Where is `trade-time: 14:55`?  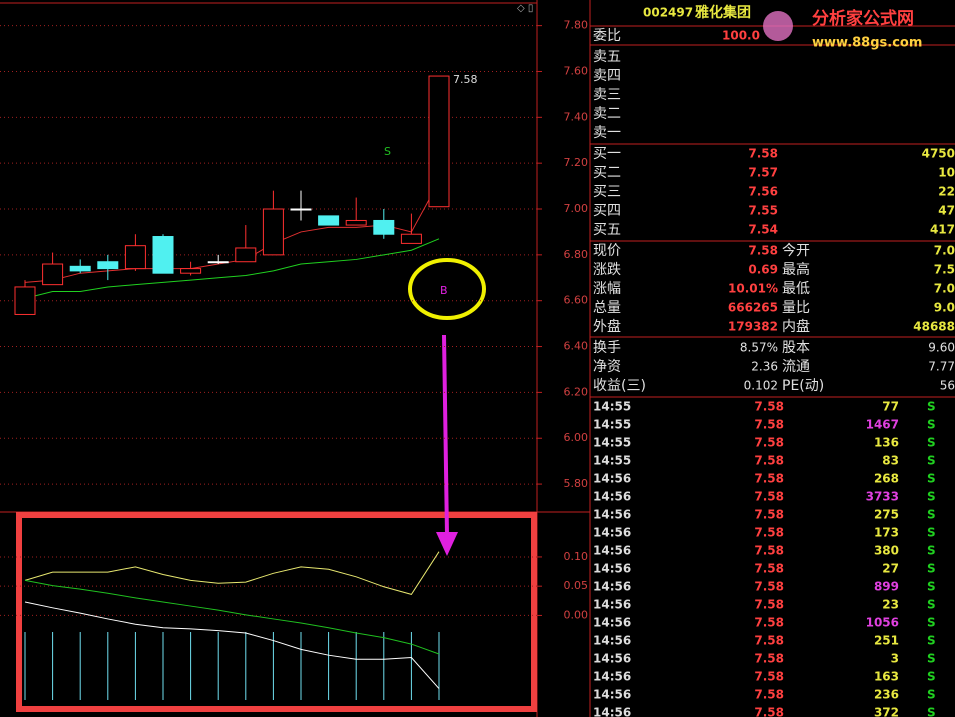 trade-time: 14:55 is located at coordinates (612, 425).